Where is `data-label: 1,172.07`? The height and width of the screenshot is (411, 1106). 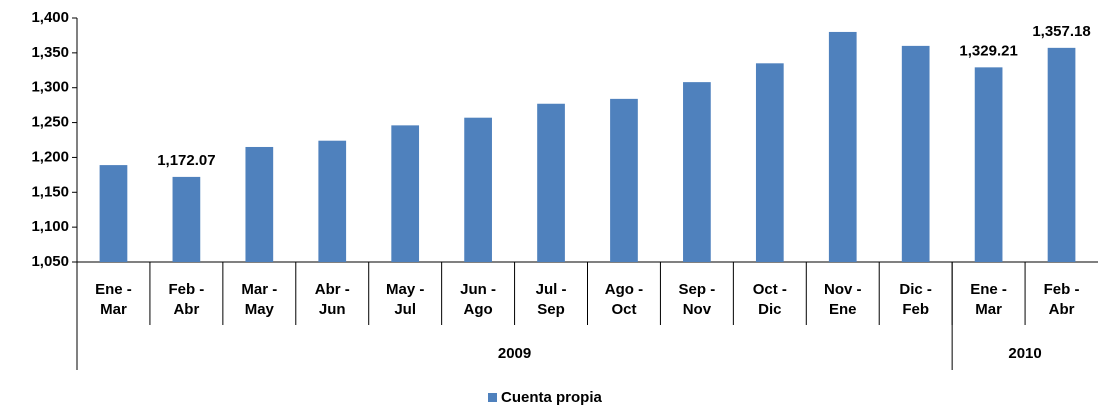
data-label: 1,172.07 is located at coordinates (186, 160).